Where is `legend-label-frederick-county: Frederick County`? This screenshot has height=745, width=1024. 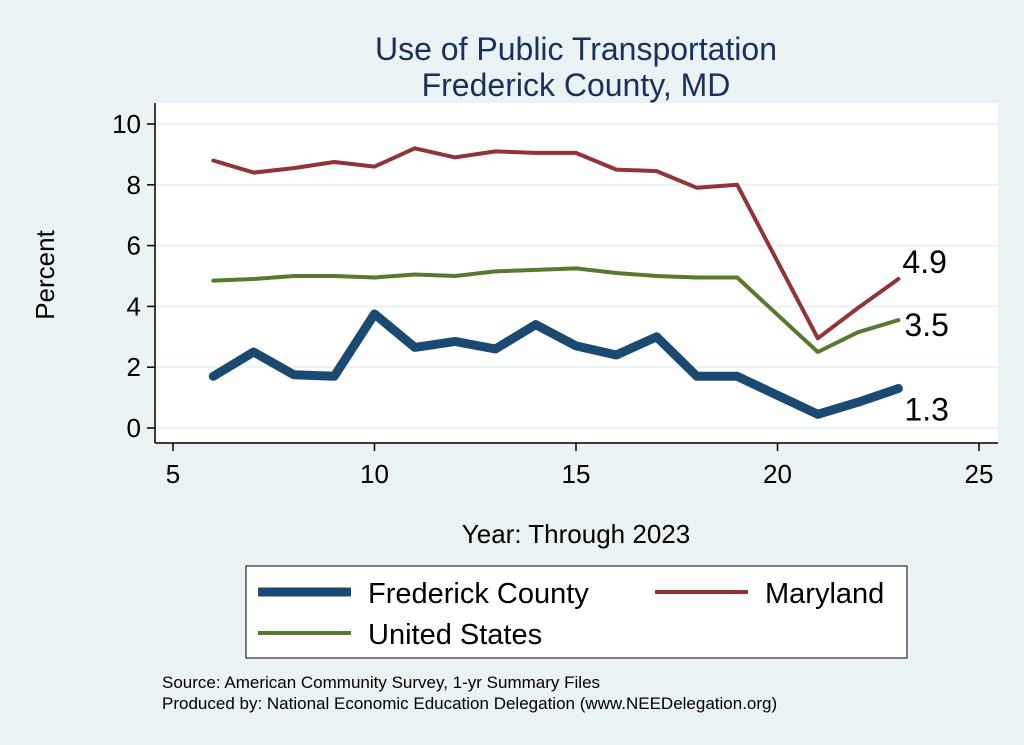
legend-label-frederick-county: Frederick County is located at coordinates (478, 594).